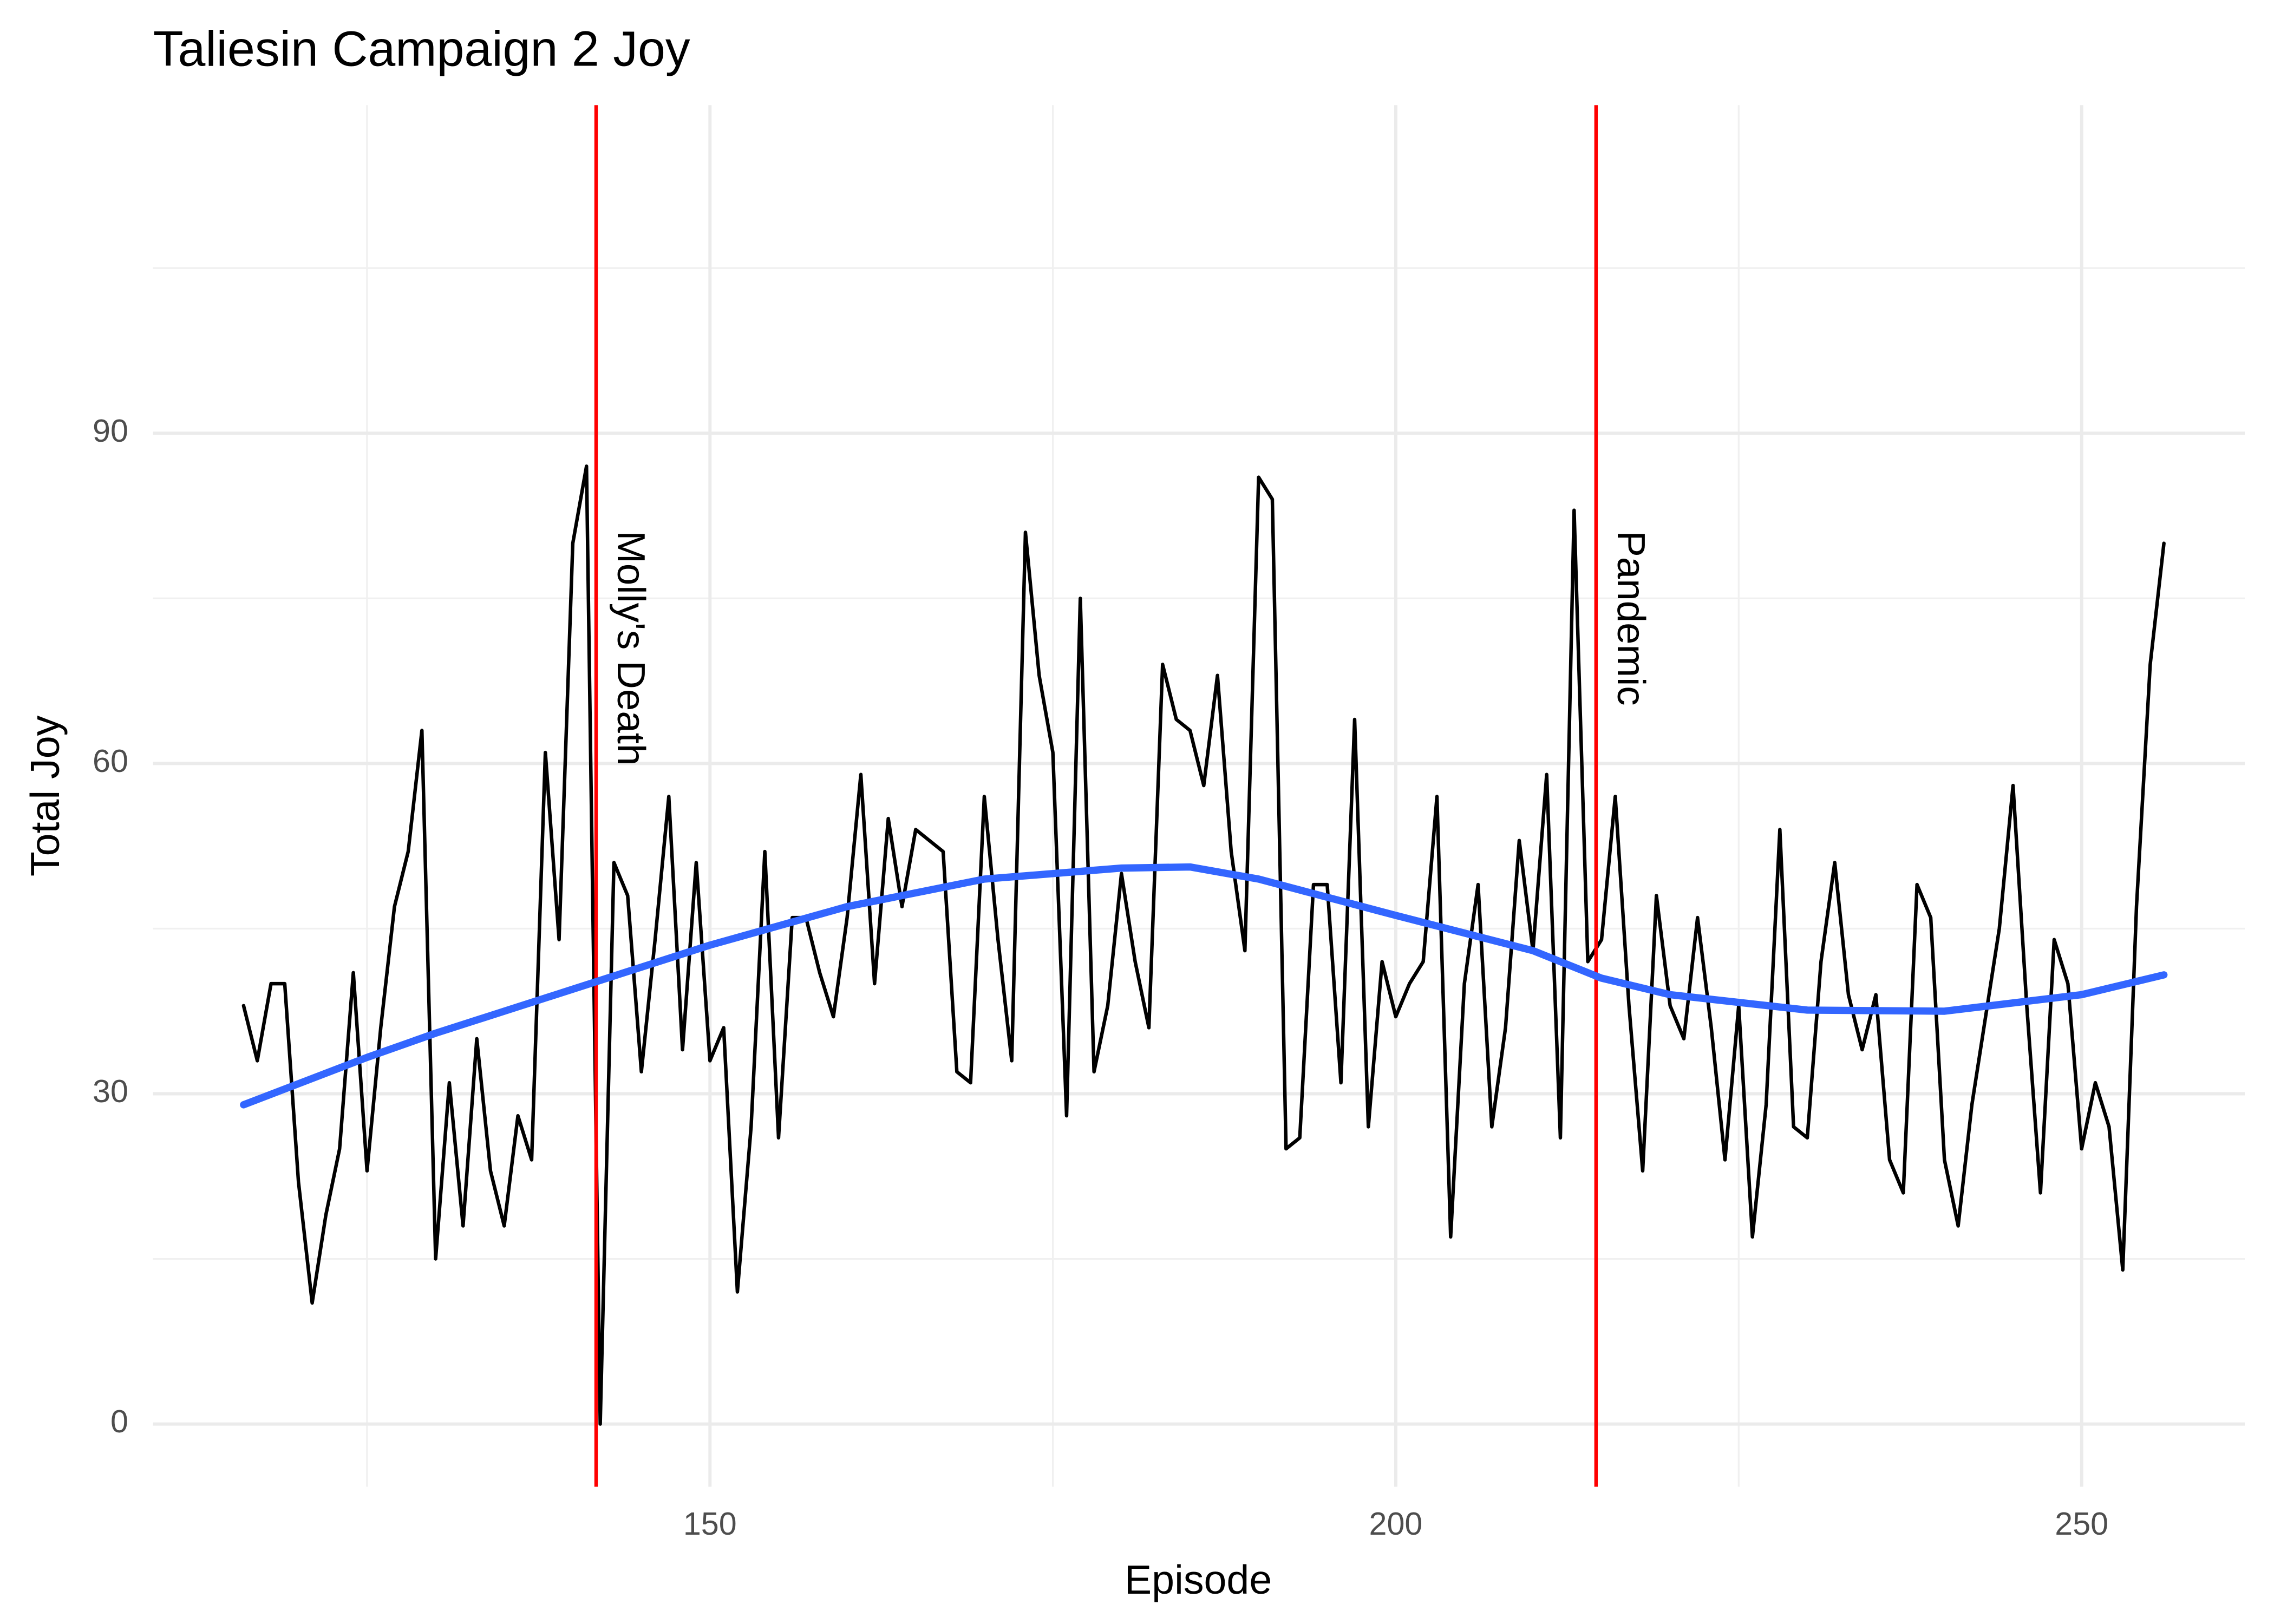 The width and height of the screenshot is (2274, 1624). What do you see at coordinates (710, 1523) in the screenshot?
I see `x-tick-label: 150` at bounding box center [710, 1523].